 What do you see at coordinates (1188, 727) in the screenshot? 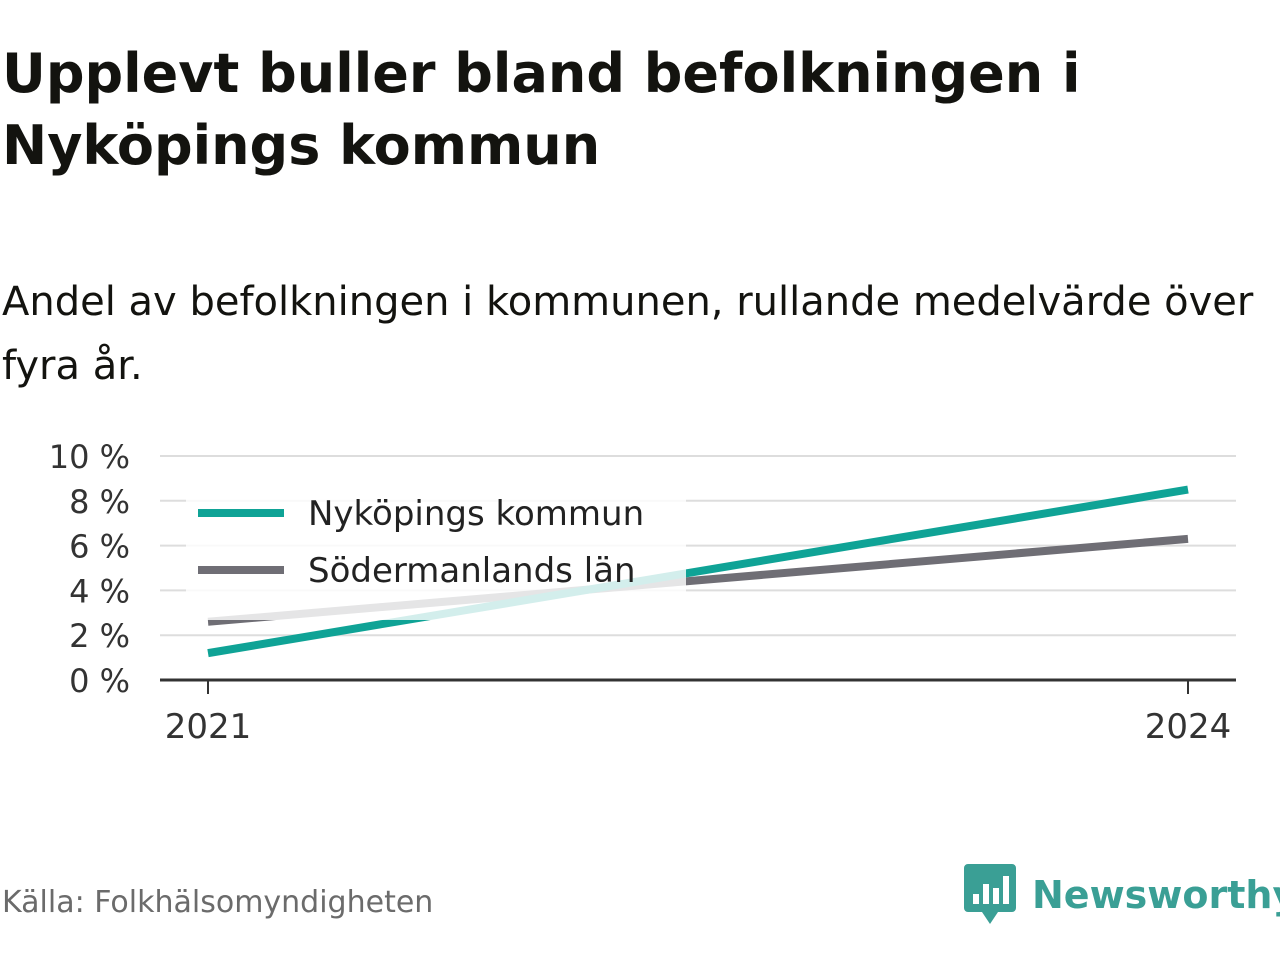
I see `x-tick-label: 2024` at bounding box center [1188, 727].